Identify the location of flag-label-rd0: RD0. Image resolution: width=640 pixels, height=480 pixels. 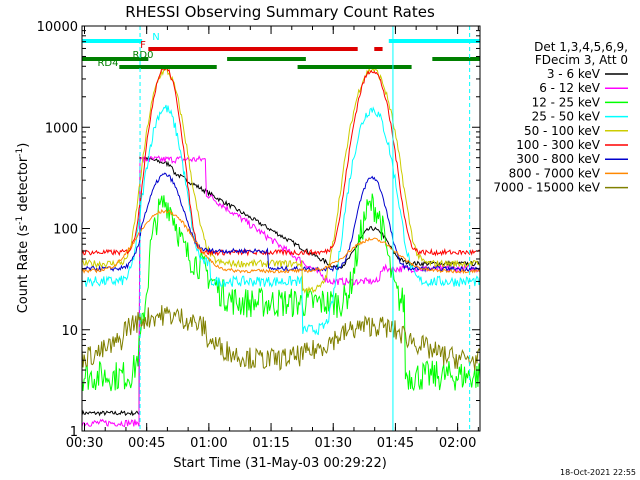
(142, 55).